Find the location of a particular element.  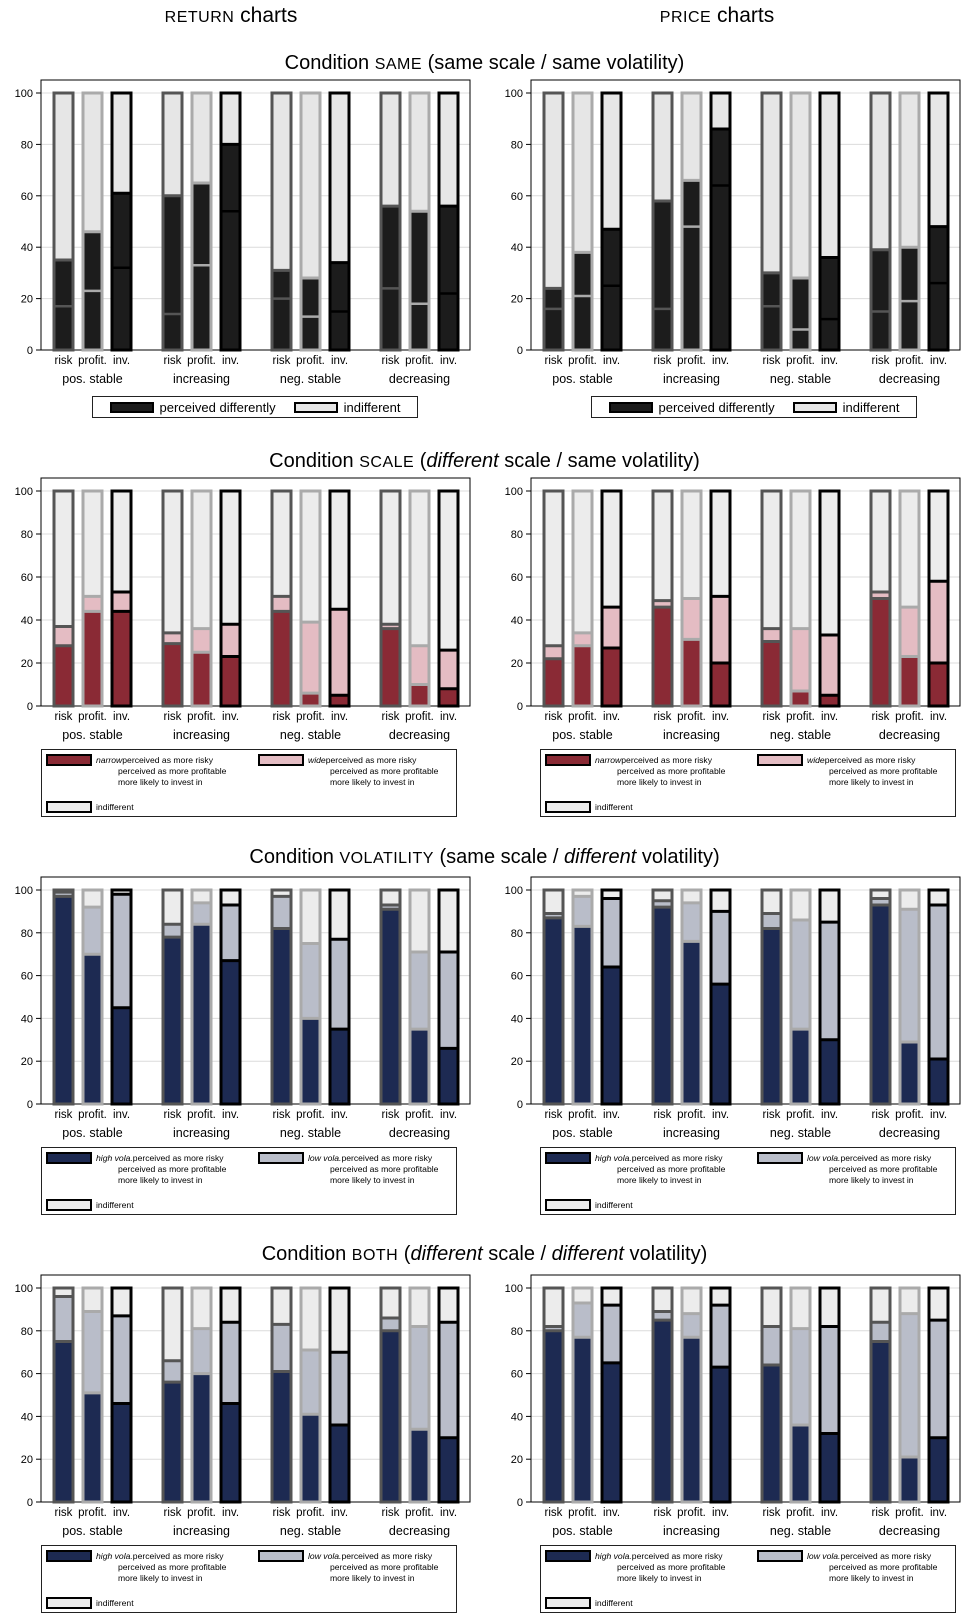

legend-entry-indifferent: indifferent is located at coordinates (589, 807).